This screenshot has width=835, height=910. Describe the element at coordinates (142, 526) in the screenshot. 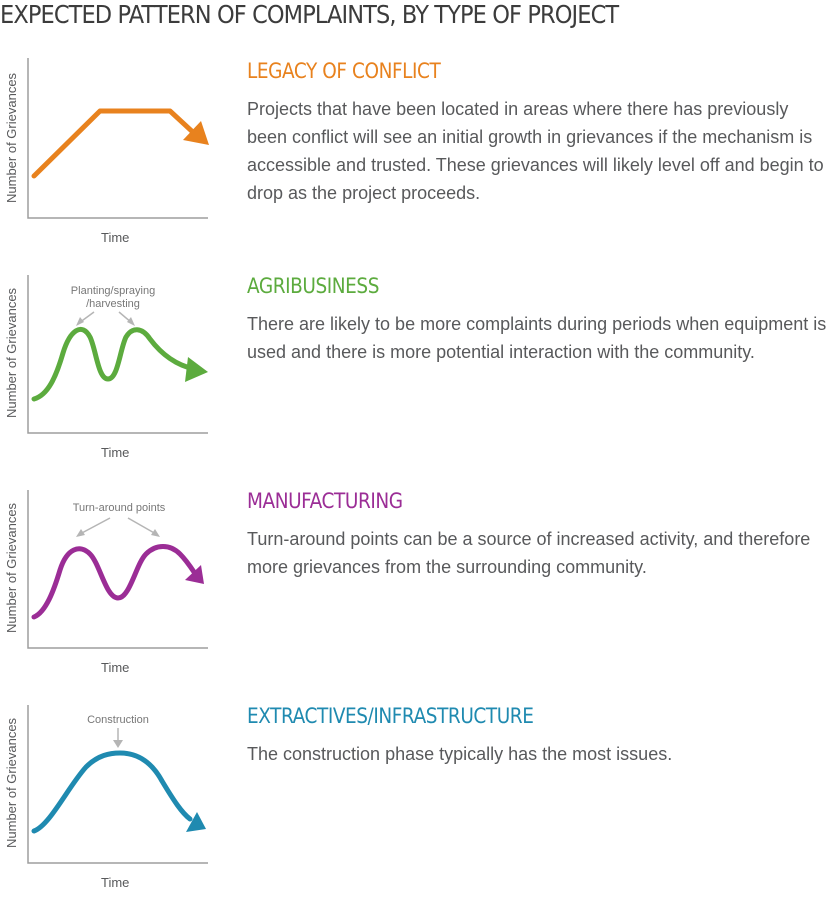

I see `annotation-pointer-right` at that location.